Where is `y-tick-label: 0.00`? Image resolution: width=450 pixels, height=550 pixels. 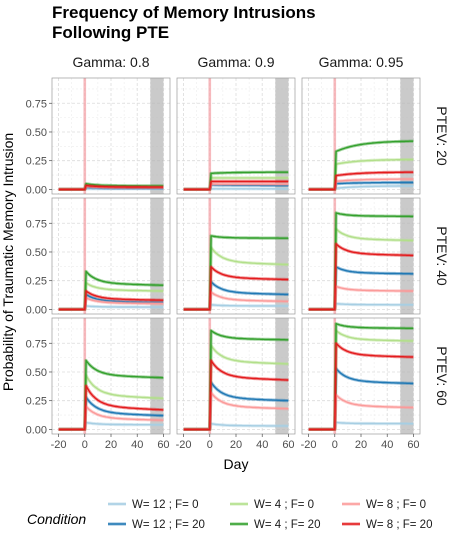
y-tick-label: 0.00 is located at coordinates (36, 310).